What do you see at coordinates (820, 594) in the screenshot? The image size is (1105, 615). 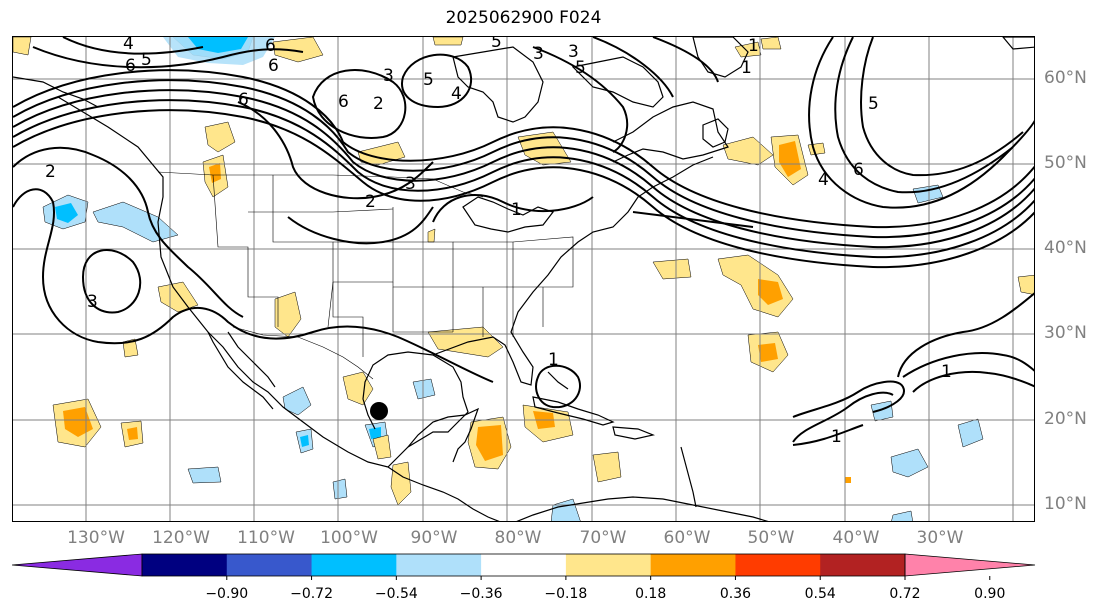 I see `colorbar-tick-label: 0.54` at bounding box center [820, 594].